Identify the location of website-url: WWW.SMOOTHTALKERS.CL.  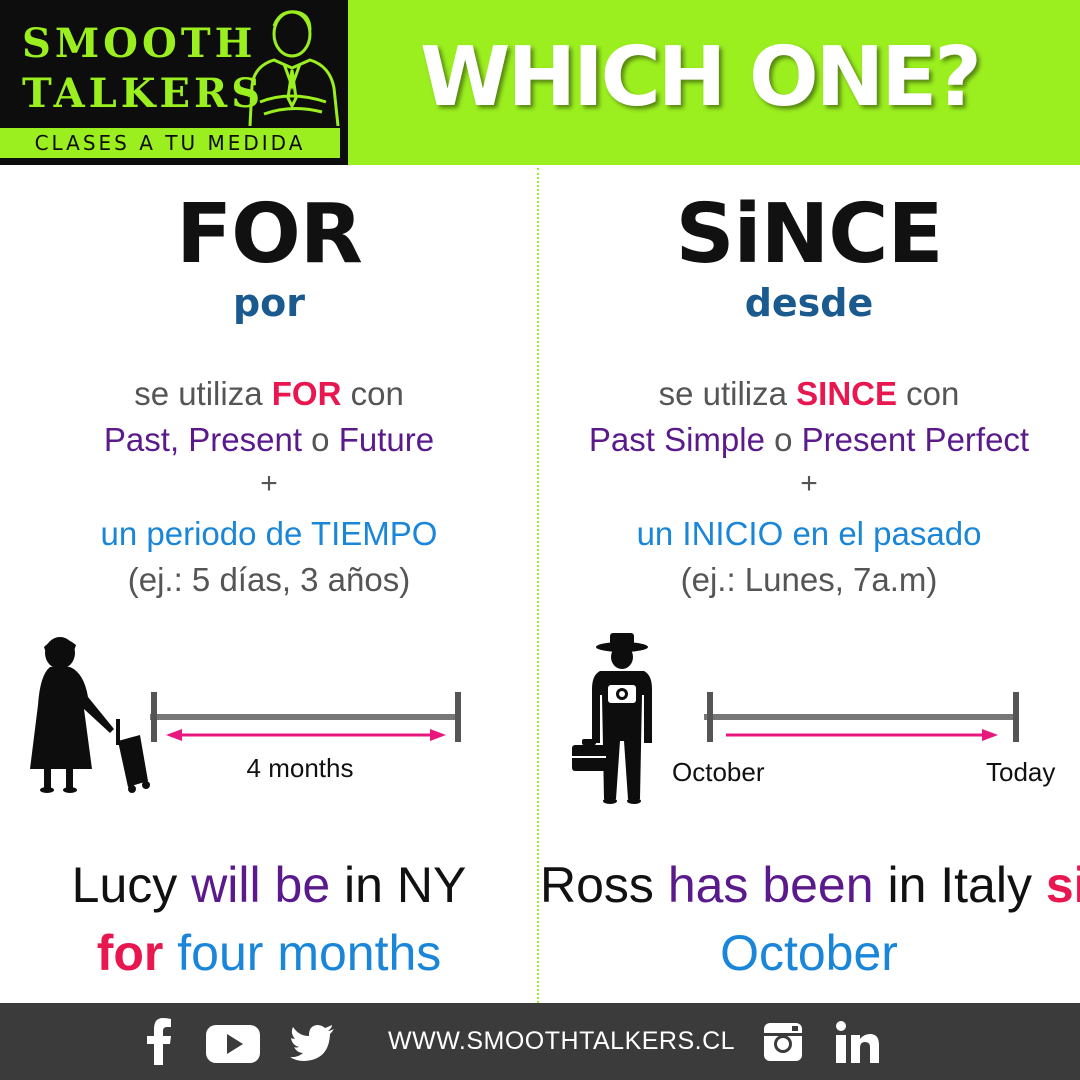
(562, 1041).